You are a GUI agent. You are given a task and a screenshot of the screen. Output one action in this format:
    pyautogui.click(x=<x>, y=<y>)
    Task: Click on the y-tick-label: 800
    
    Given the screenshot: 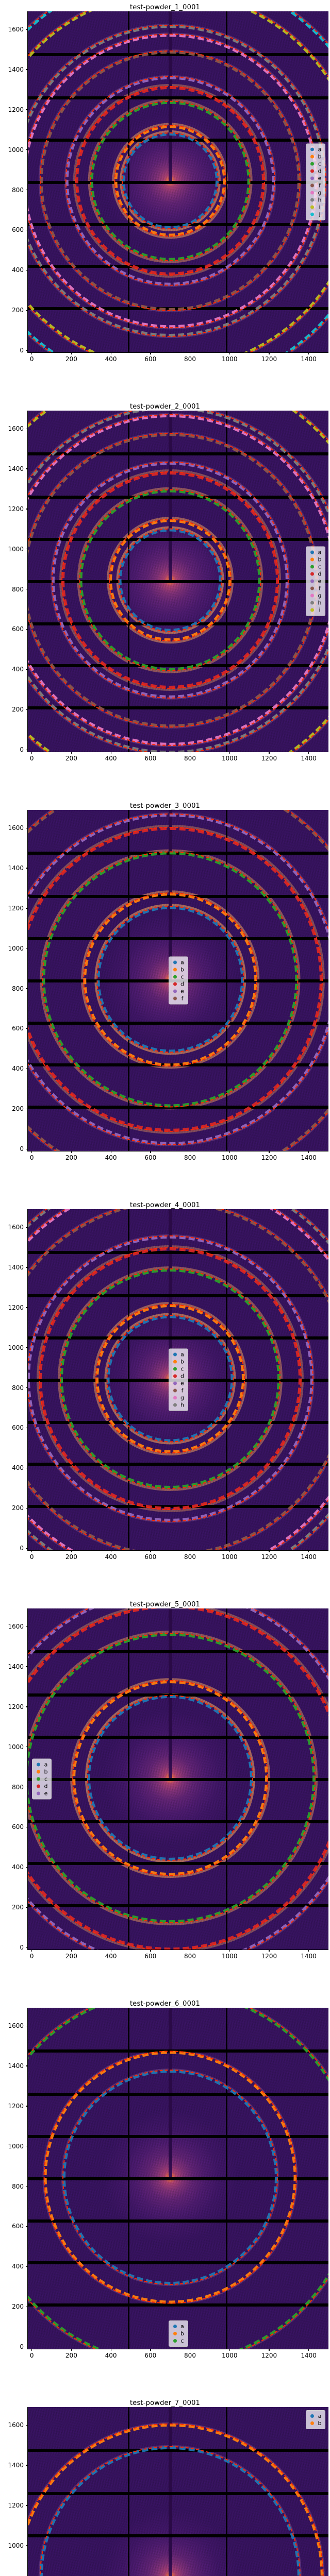 What is the action you would take?
    pyautogui.click(x=18, y=1787)
    